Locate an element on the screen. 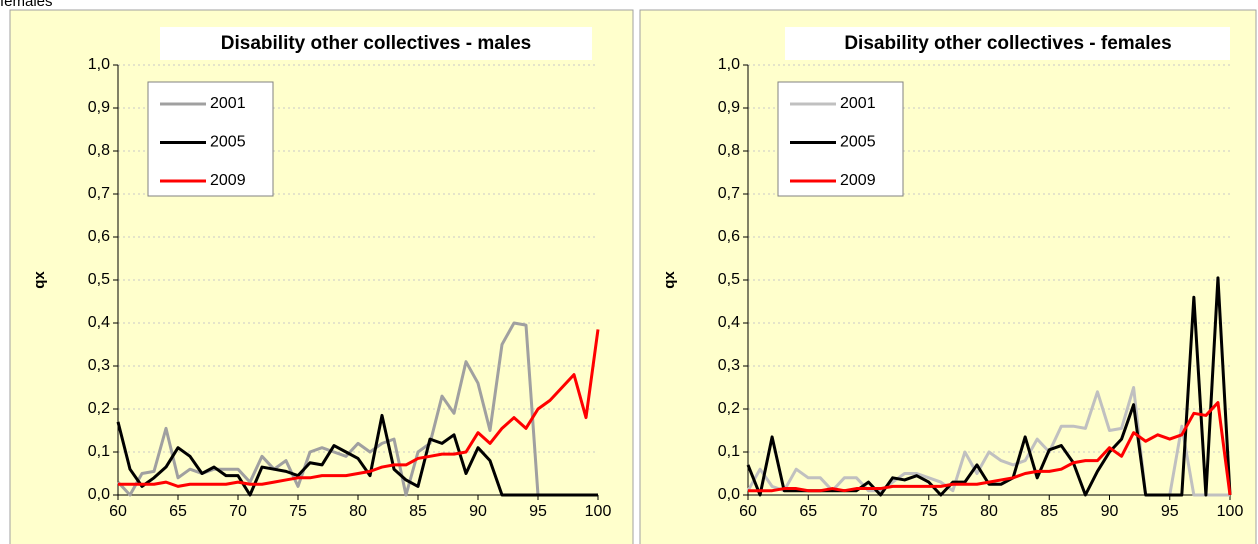  chart-title: Disability other collectives - females is located at coordinates (1007, 43).